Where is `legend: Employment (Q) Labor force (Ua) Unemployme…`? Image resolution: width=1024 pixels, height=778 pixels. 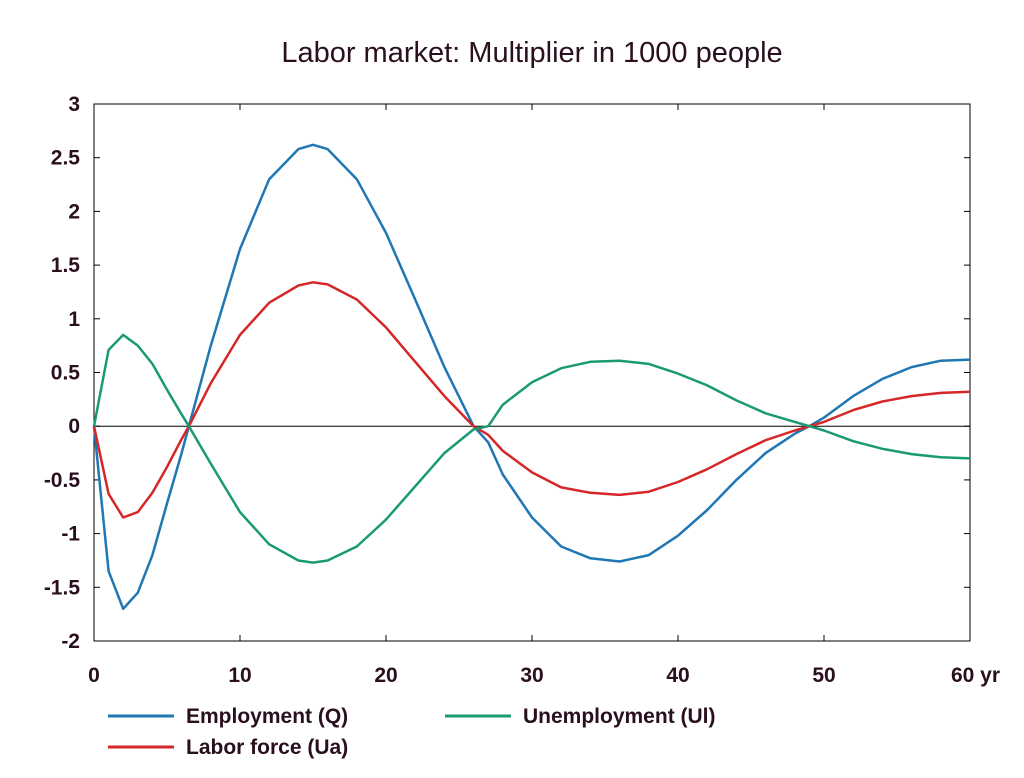
legend: Employment (Q) Labor force (Ua) Unemployme… is located at coordinates (412, 732).